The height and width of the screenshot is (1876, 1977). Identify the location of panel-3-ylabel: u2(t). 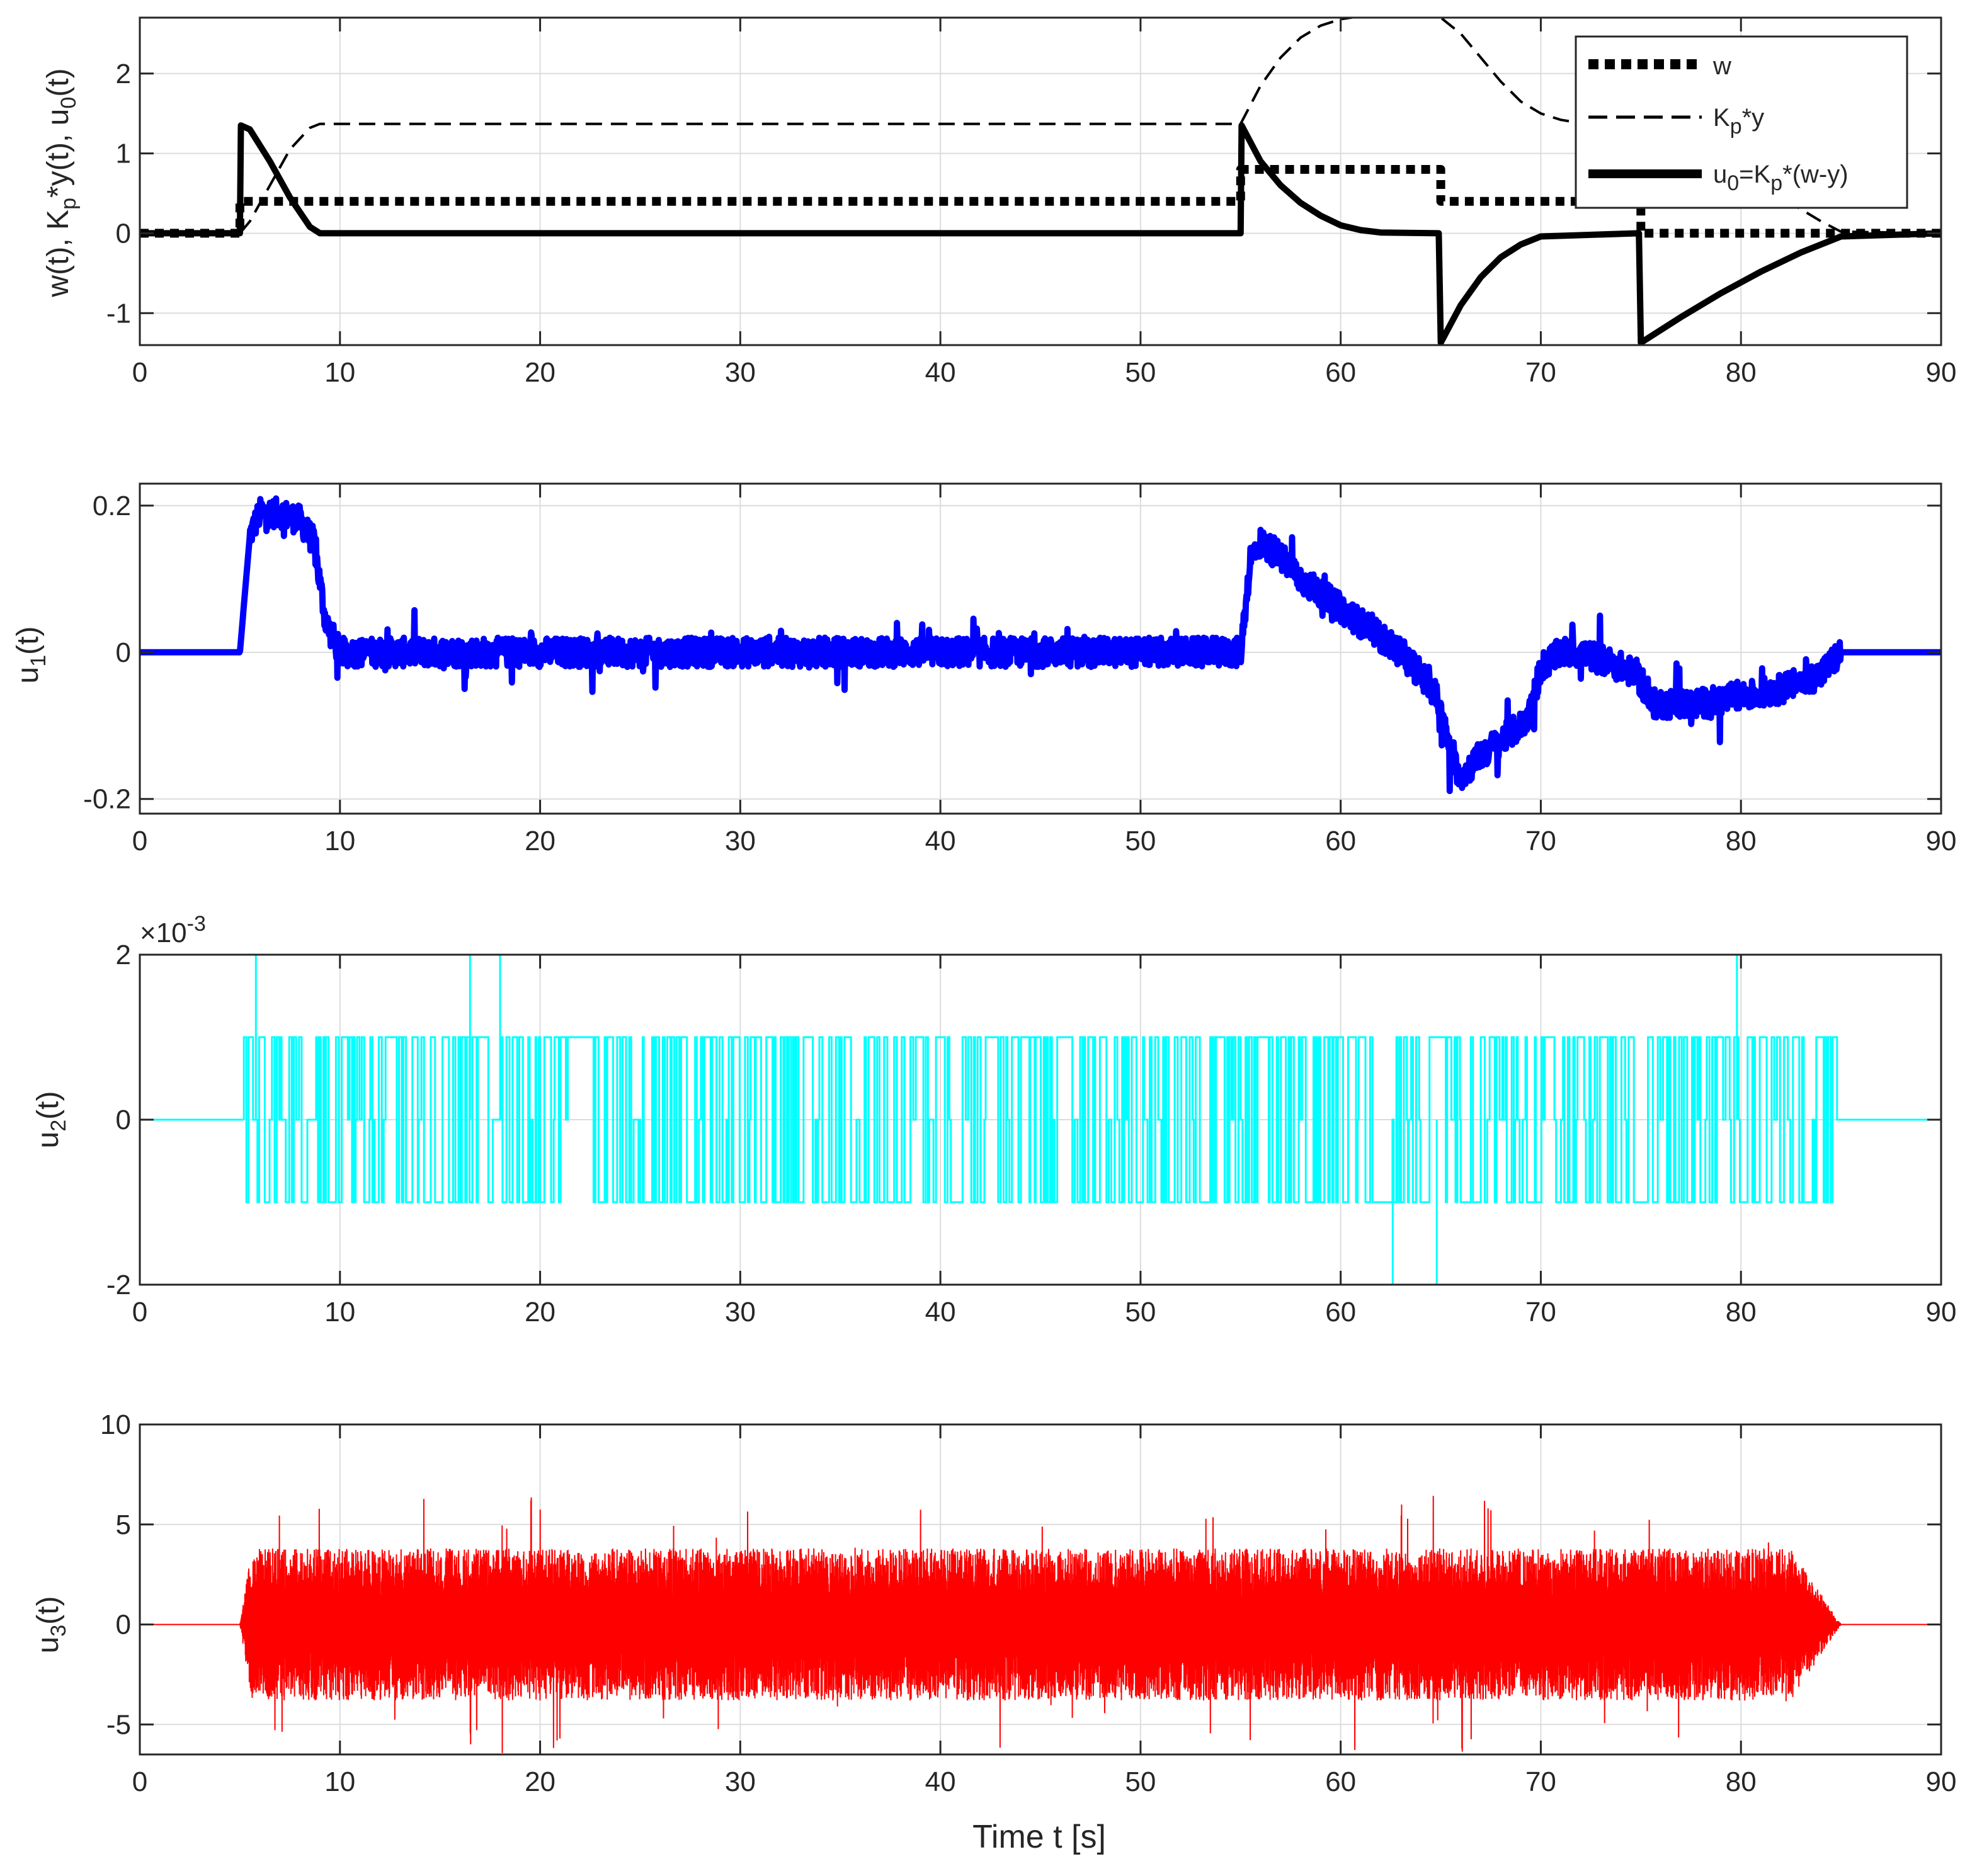
(51, 1120).